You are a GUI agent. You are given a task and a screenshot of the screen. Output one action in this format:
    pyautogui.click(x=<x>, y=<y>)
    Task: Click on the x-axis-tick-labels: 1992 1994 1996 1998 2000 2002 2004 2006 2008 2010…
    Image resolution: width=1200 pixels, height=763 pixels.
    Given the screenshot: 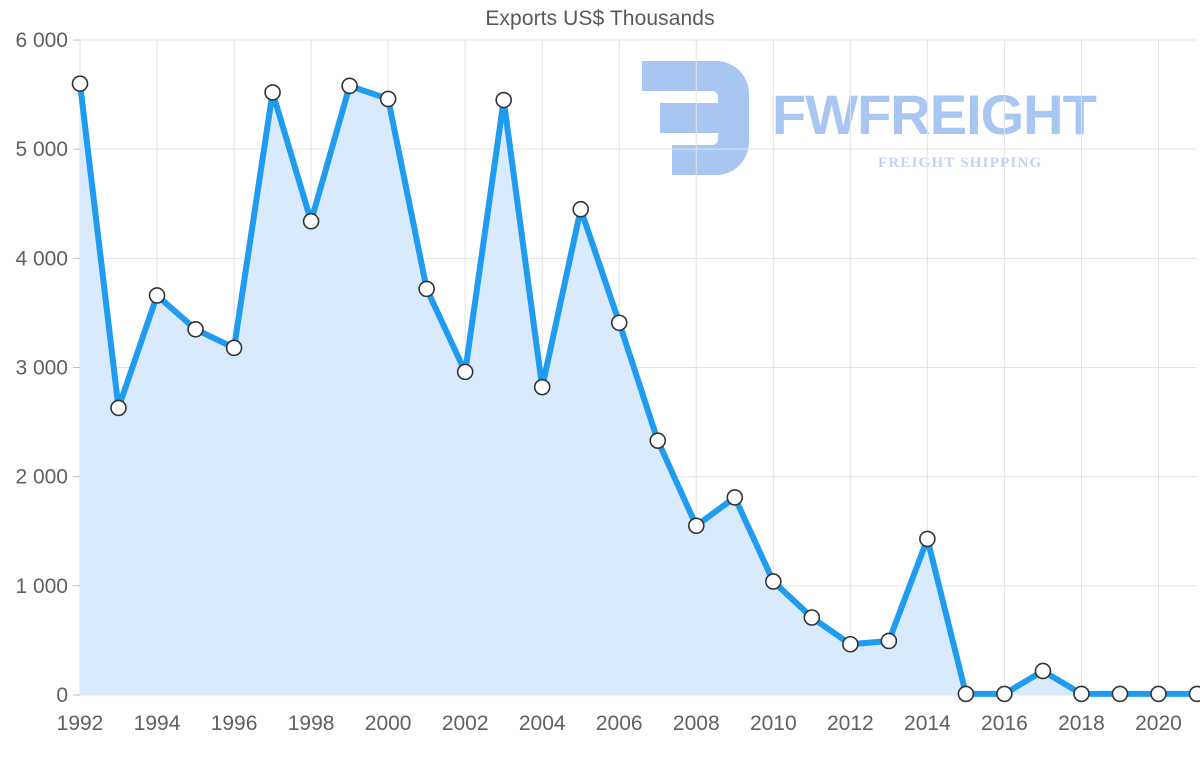 What is the action you would take?
    pyautogui.click(x=619, y=723)
    